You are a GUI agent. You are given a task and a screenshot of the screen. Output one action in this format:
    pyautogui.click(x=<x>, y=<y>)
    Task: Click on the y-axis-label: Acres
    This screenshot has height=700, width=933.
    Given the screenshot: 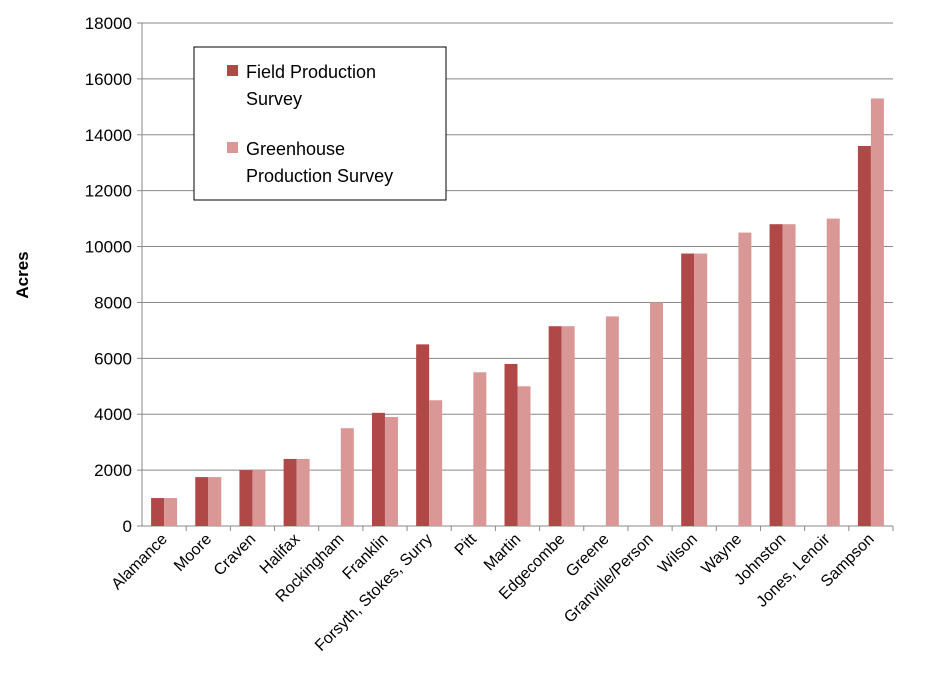 What is the action you would take?
    pyautogui.click(x=22, y=274)
    